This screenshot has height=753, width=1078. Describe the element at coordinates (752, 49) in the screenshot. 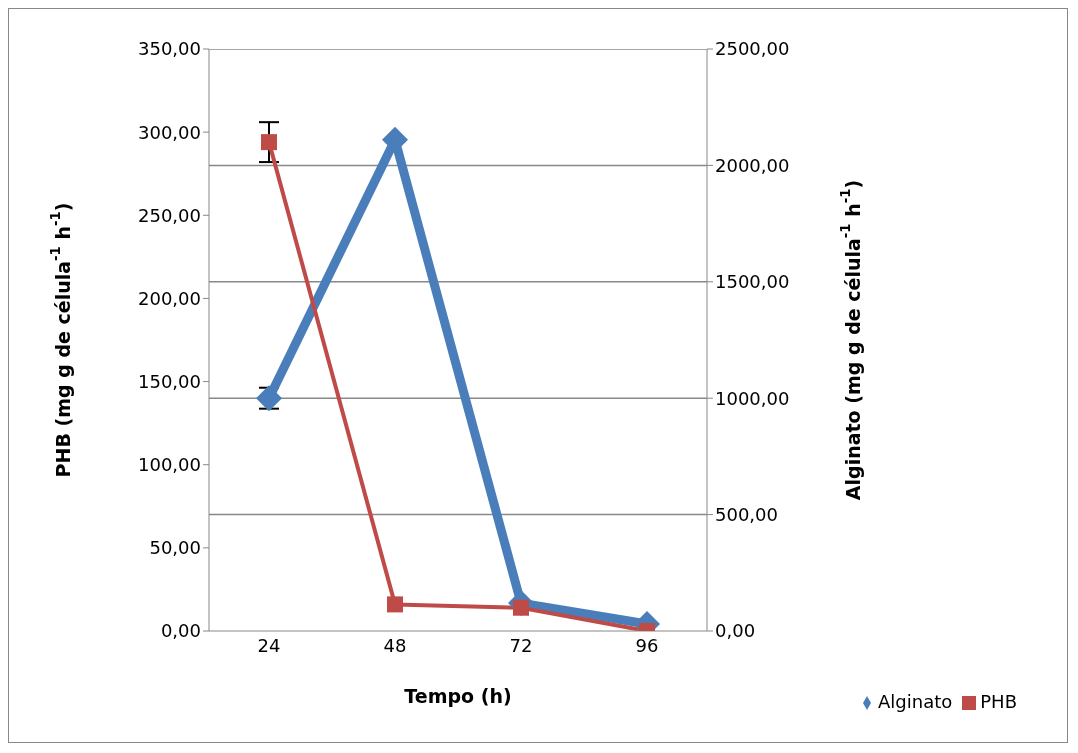

I see `y2-tick-label: 2500,00` at that location.